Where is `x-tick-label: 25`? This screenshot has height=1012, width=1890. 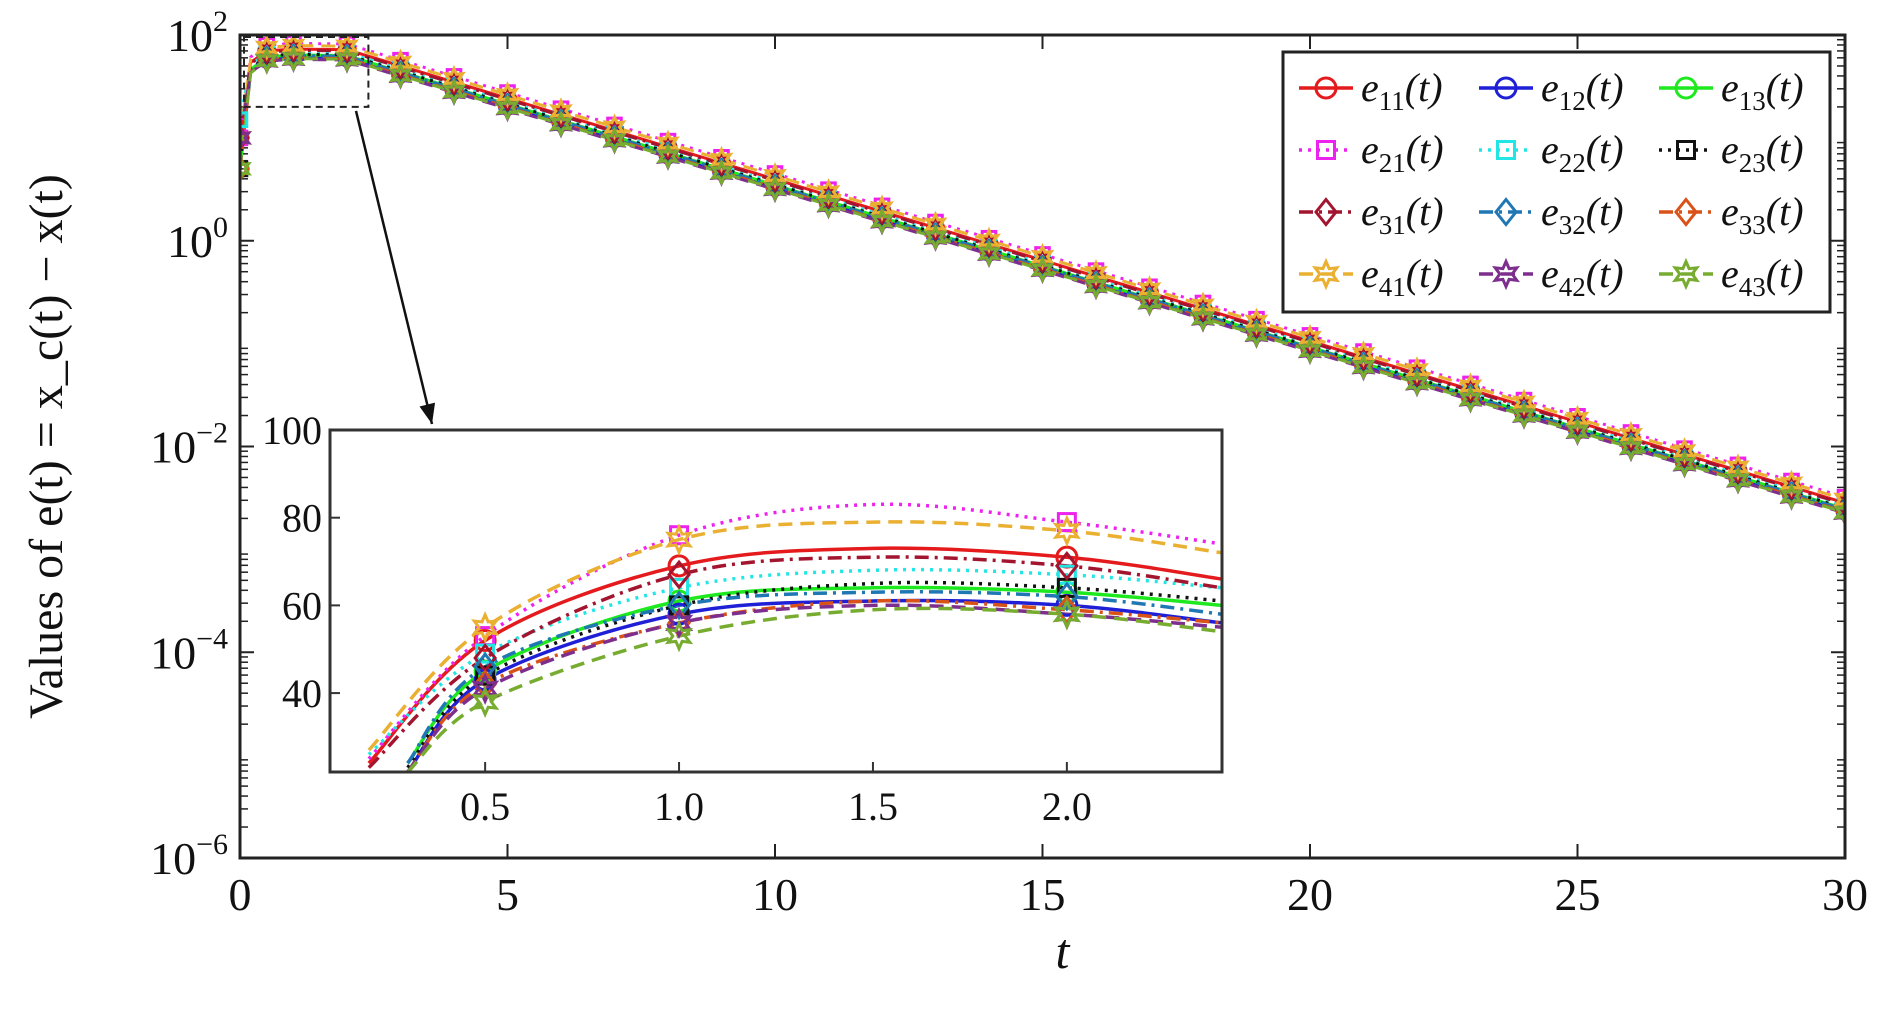
x-tick-label: 25 is located at coordinates (1578, 894).